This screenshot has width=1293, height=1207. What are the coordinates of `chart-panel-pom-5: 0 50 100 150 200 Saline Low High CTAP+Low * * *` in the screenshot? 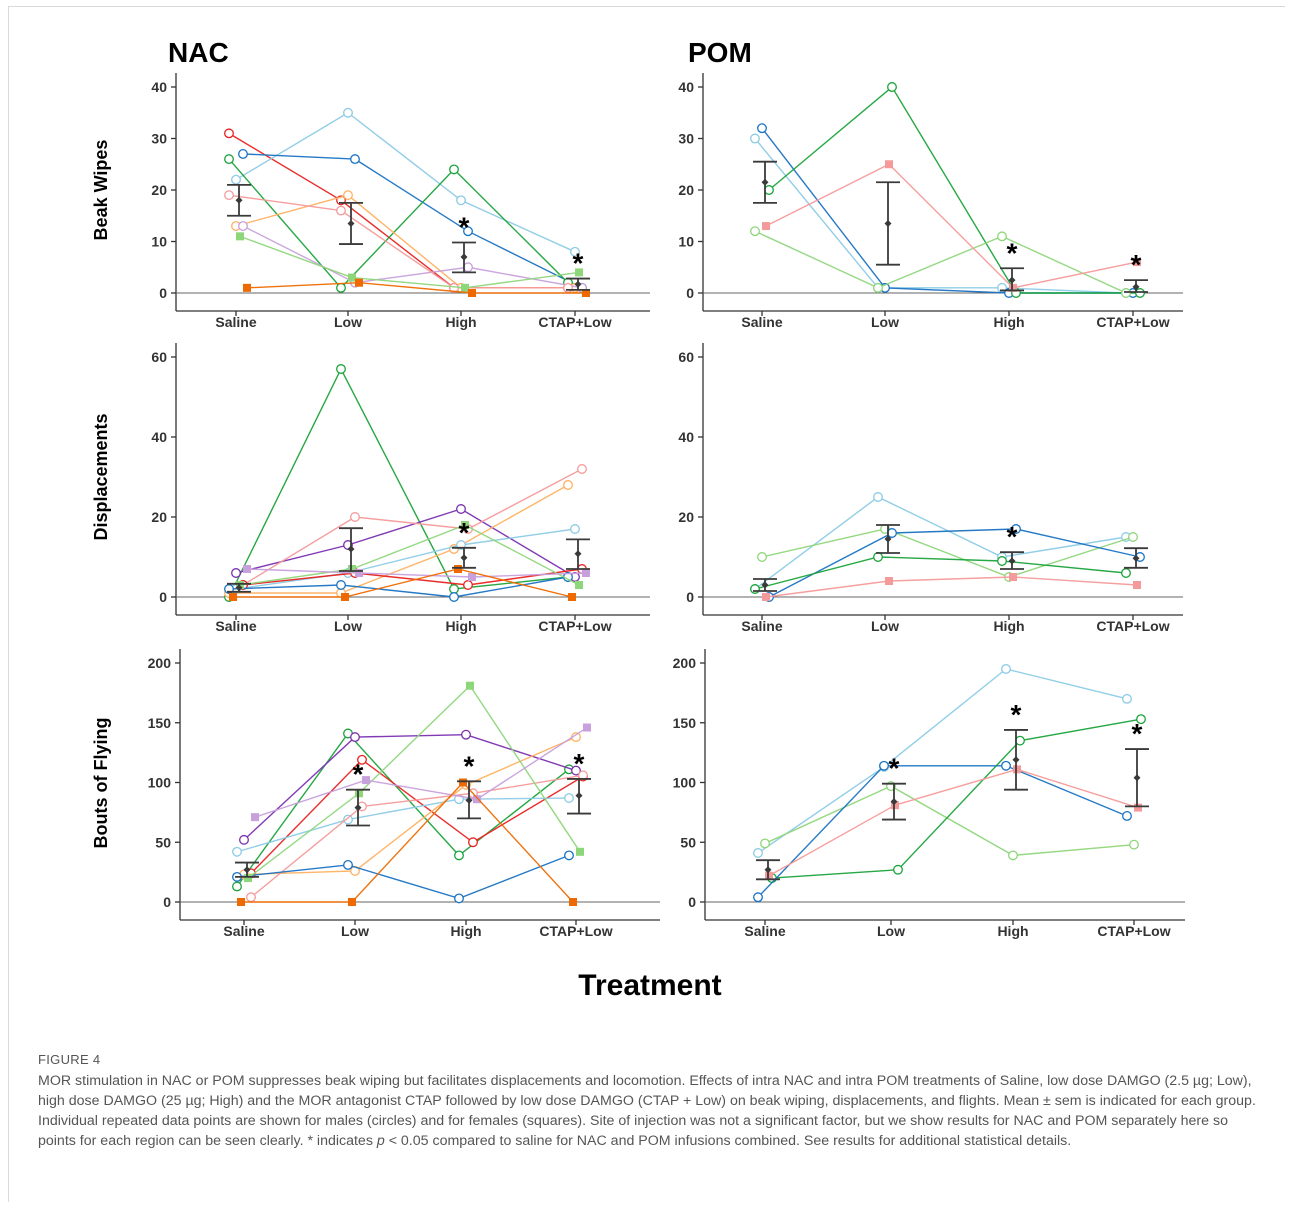 It's located at (929, 794).